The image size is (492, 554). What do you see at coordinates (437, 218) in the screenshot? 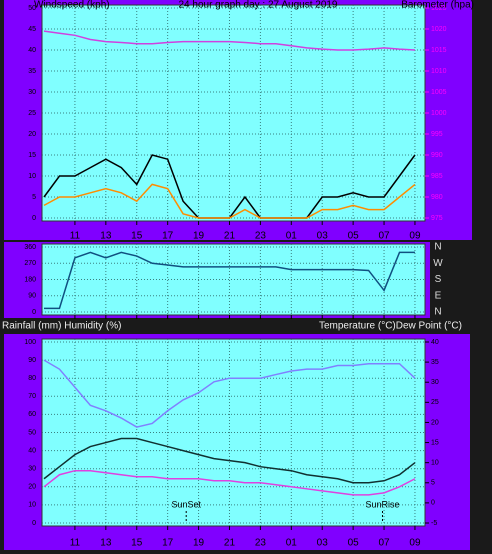
I see `y2-tick-label: 975` at bounding box center [437, 218].